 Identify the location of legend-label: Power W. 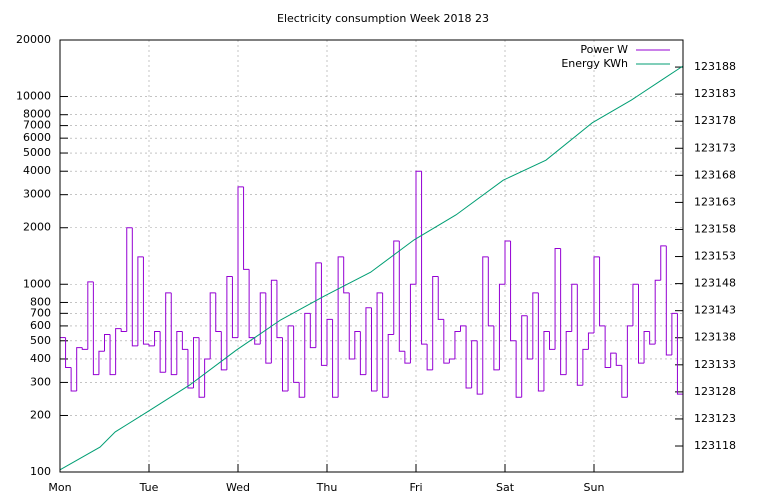
(604, 49).